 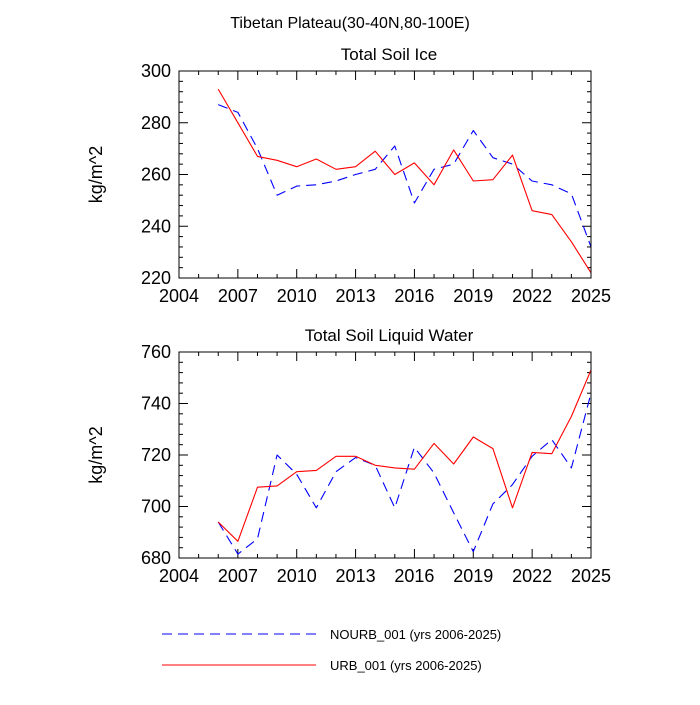 What do you see at coordinates (156, 455) in the screenshot?
I see `y-tick-label: 720` at bounding box center [156, 455].